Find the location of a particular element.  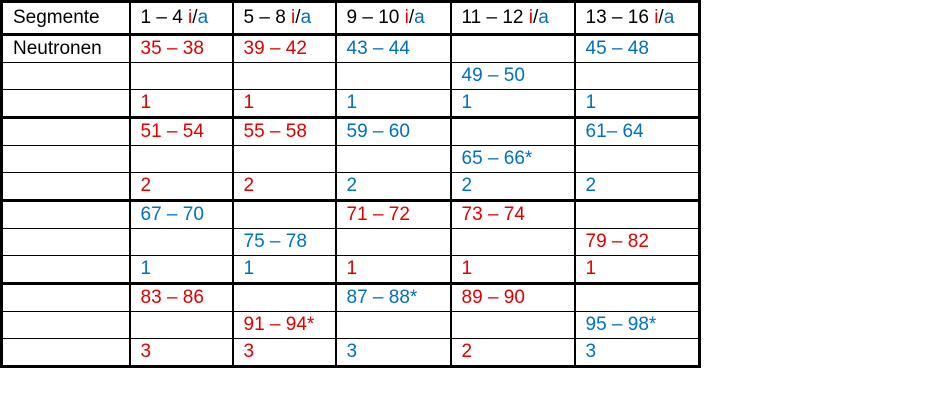

cell-text: 71 – 72 is located at coordinates (378, 214).